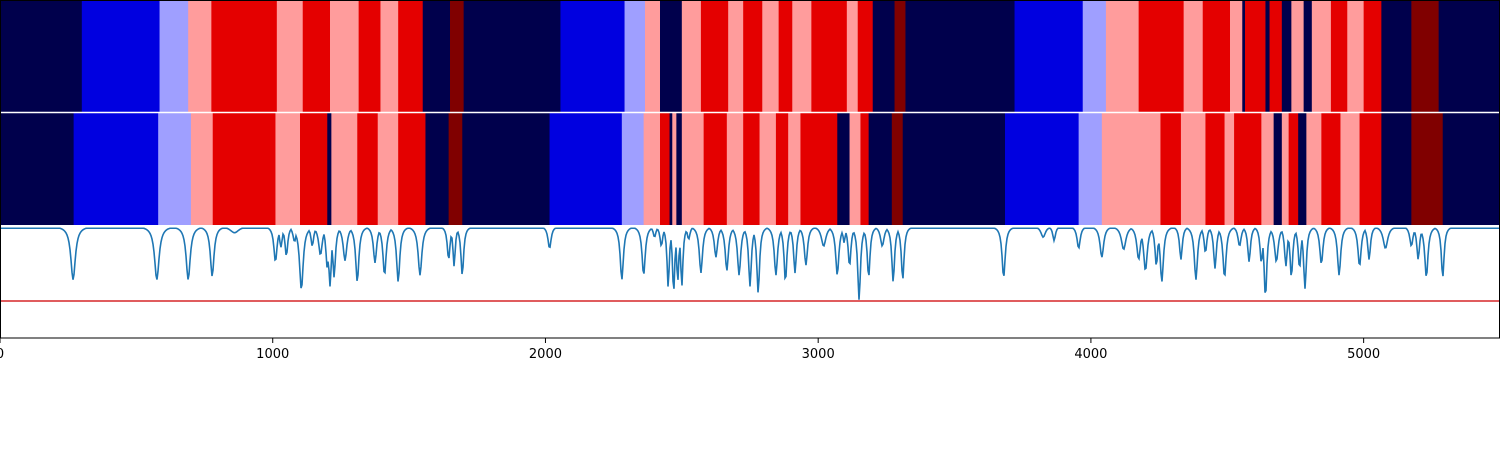  What do you see at coordinates (1363, 354) in the screenshot?
I see `x-tick-label-5000: 5000` at bounding box center [1363, 354].